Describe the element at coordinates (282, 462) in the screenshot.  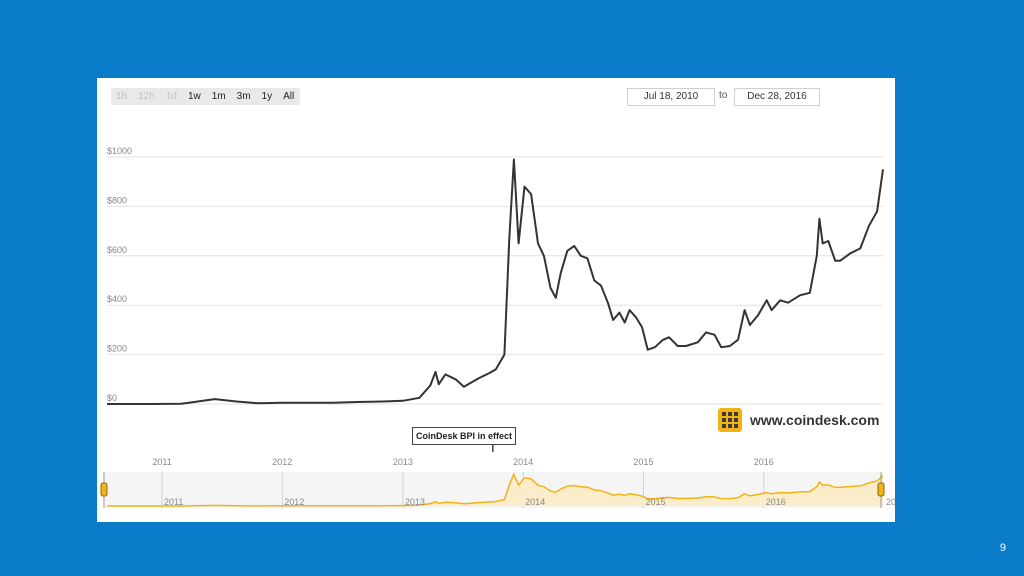
I see `x-tick-label: 2012` at that location.